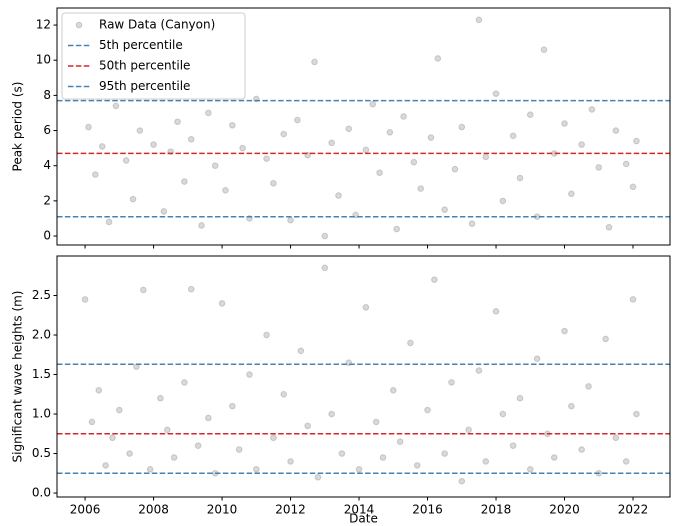 The image size is (681, 526). I want to click on x-tick-label: 2006, so click(85, 510).